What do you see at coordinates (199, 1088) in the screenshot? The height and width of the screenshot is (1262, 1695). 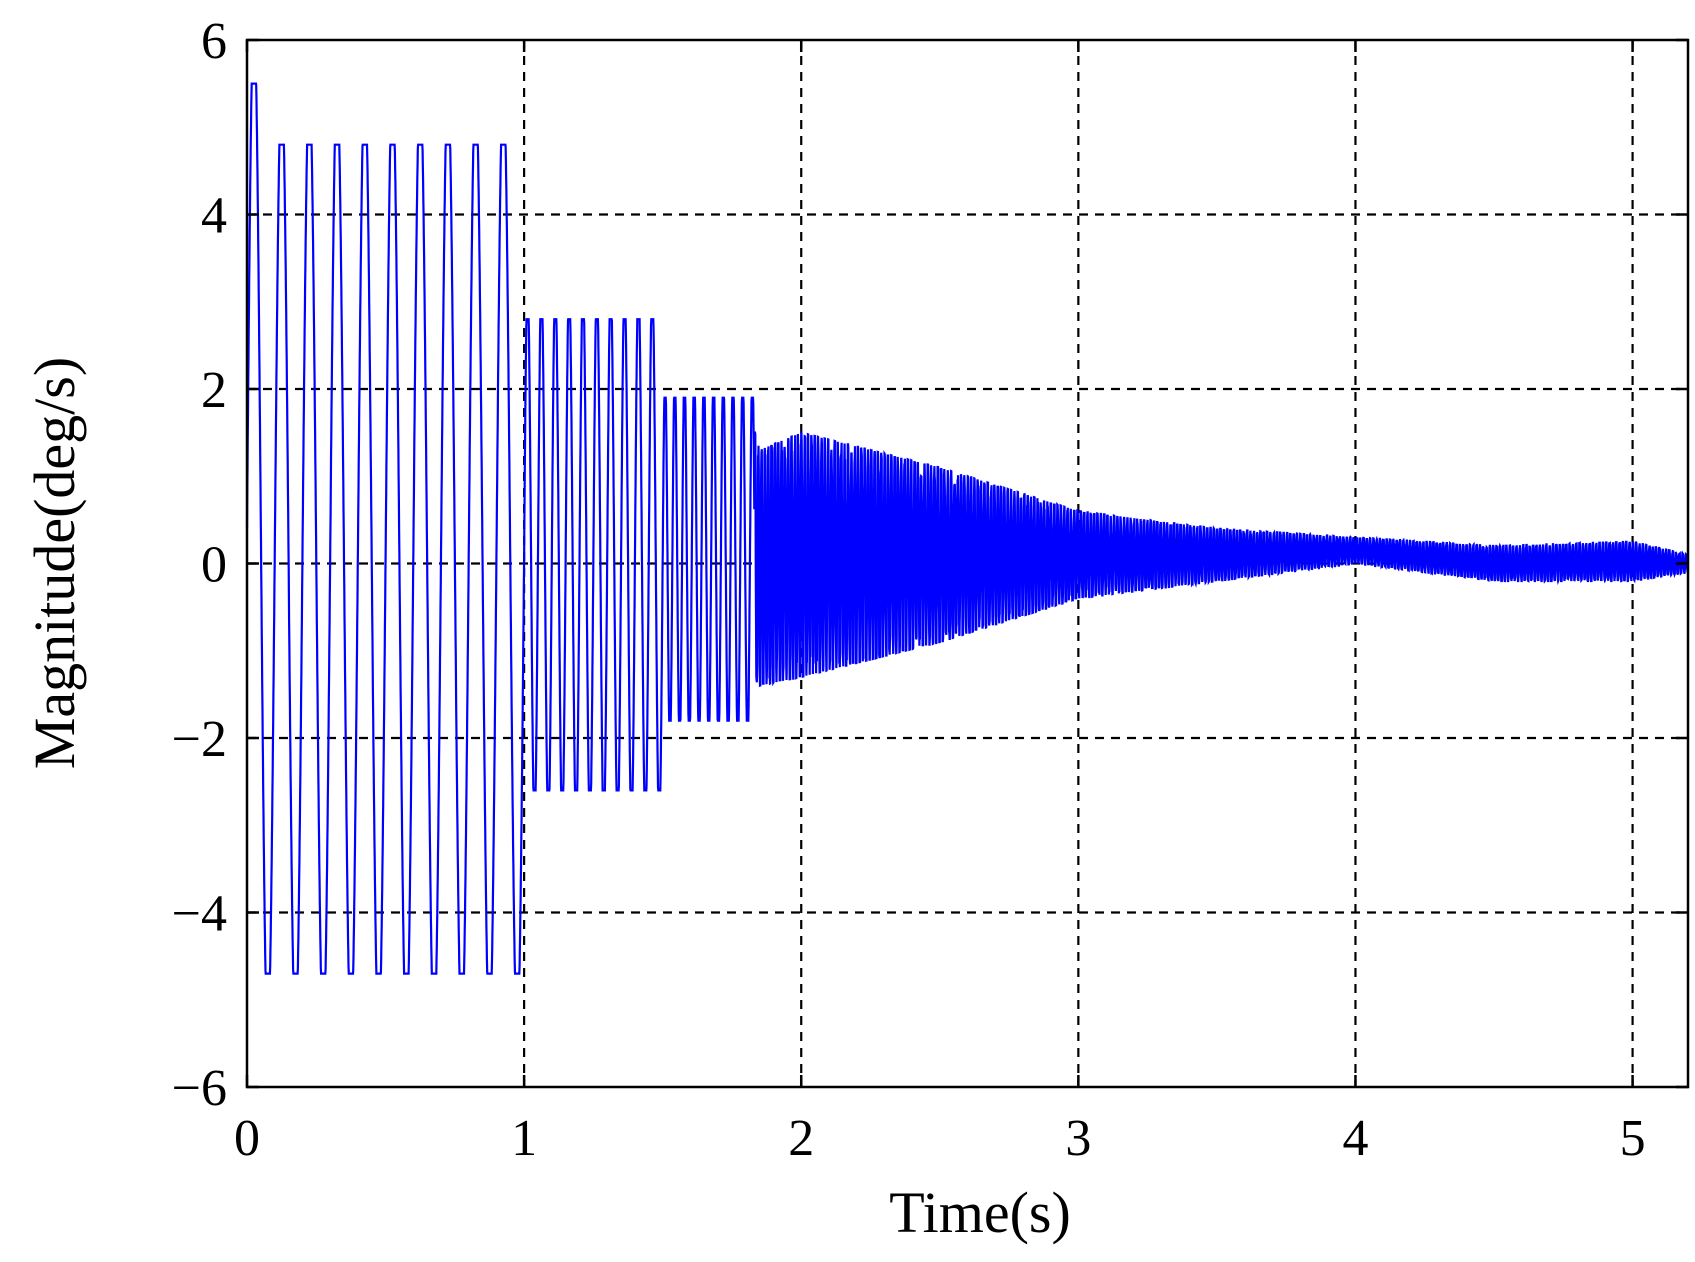 I see `y-tick-label: −6` at bounding box center [199, 1088].